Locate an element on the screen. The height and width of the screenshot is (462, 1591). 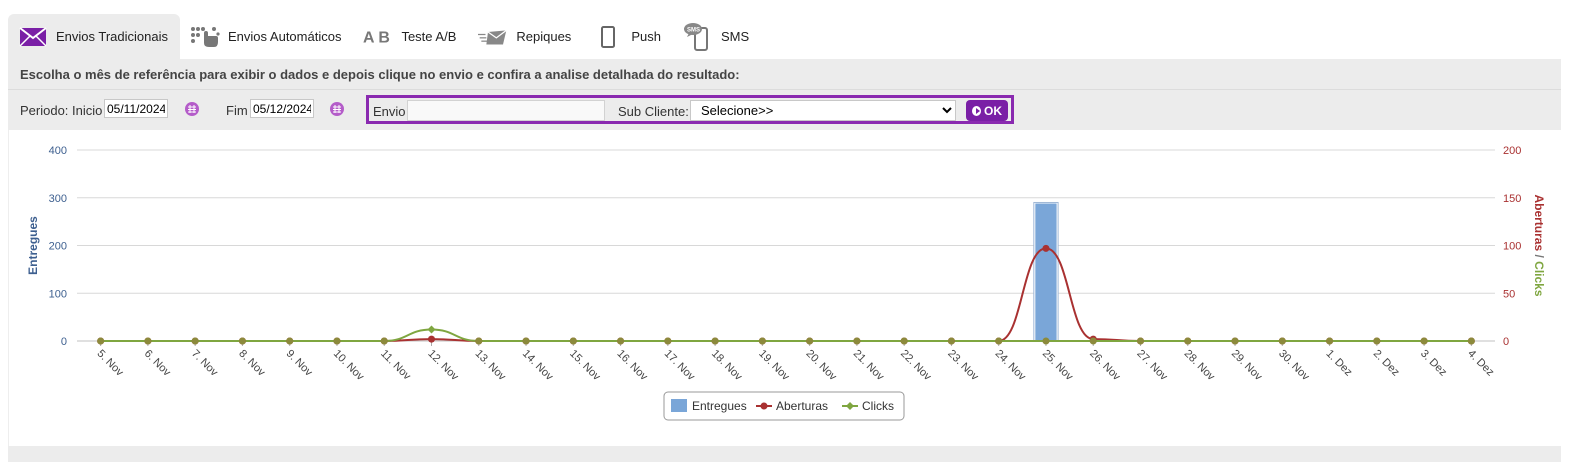
svg-text: A B is located at coordinates (376, 37).